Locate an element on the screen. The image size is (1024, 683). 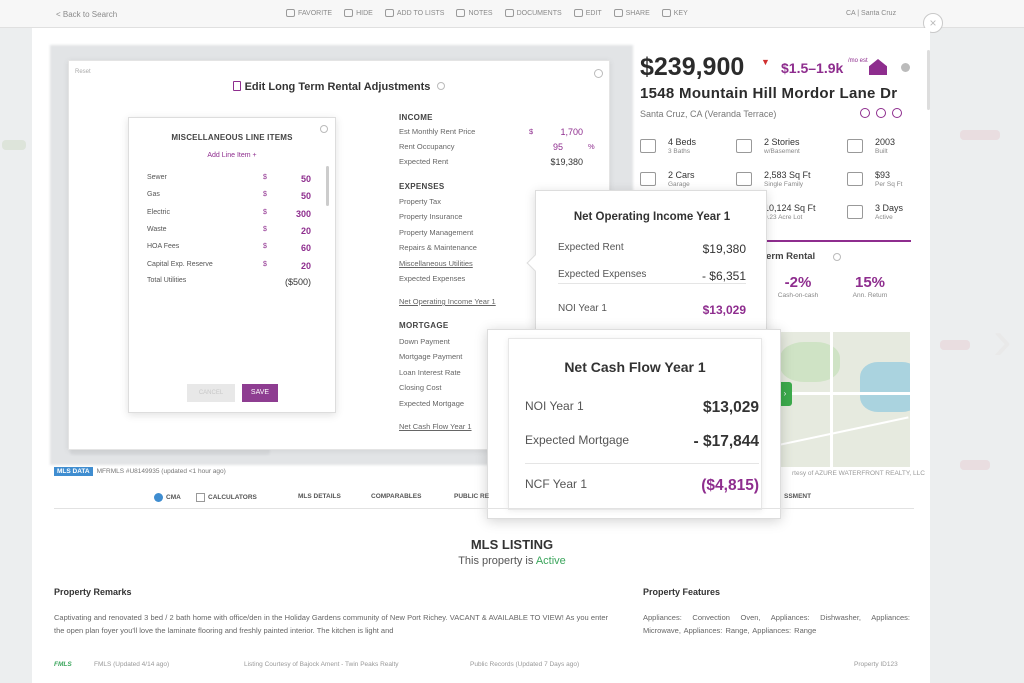
hide-action: HIDE is located at coordinates (358, 13).